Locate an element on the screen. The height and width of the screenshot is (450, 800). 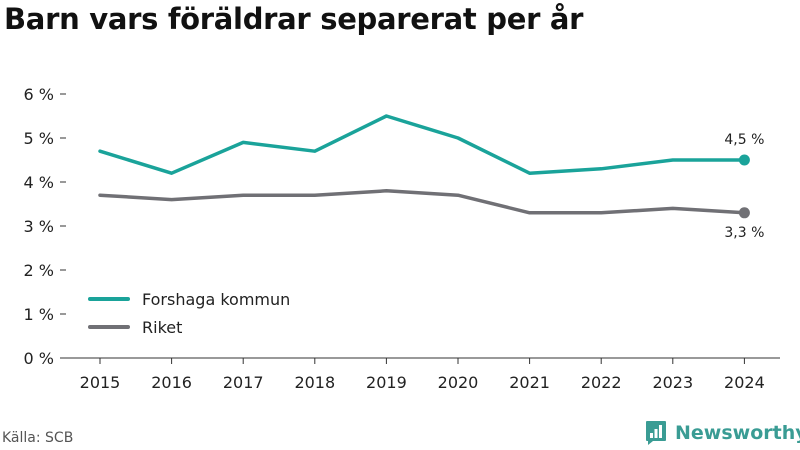
y-tick-label: 3 % is located at coordinates (39, 226).